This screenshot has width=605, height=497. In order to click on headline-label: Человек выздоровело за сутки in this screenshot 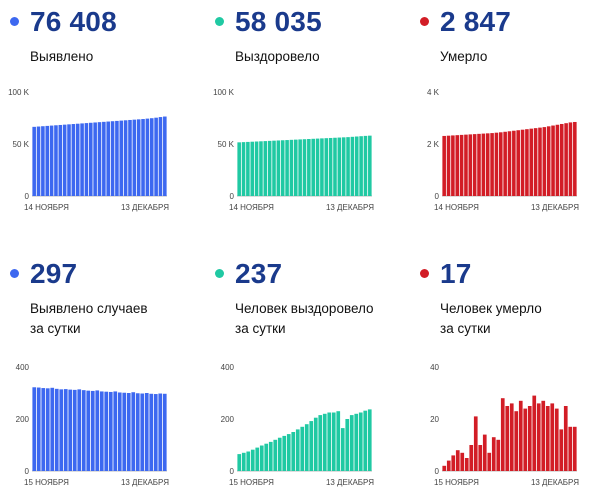, I will do `click(304, 319)`.